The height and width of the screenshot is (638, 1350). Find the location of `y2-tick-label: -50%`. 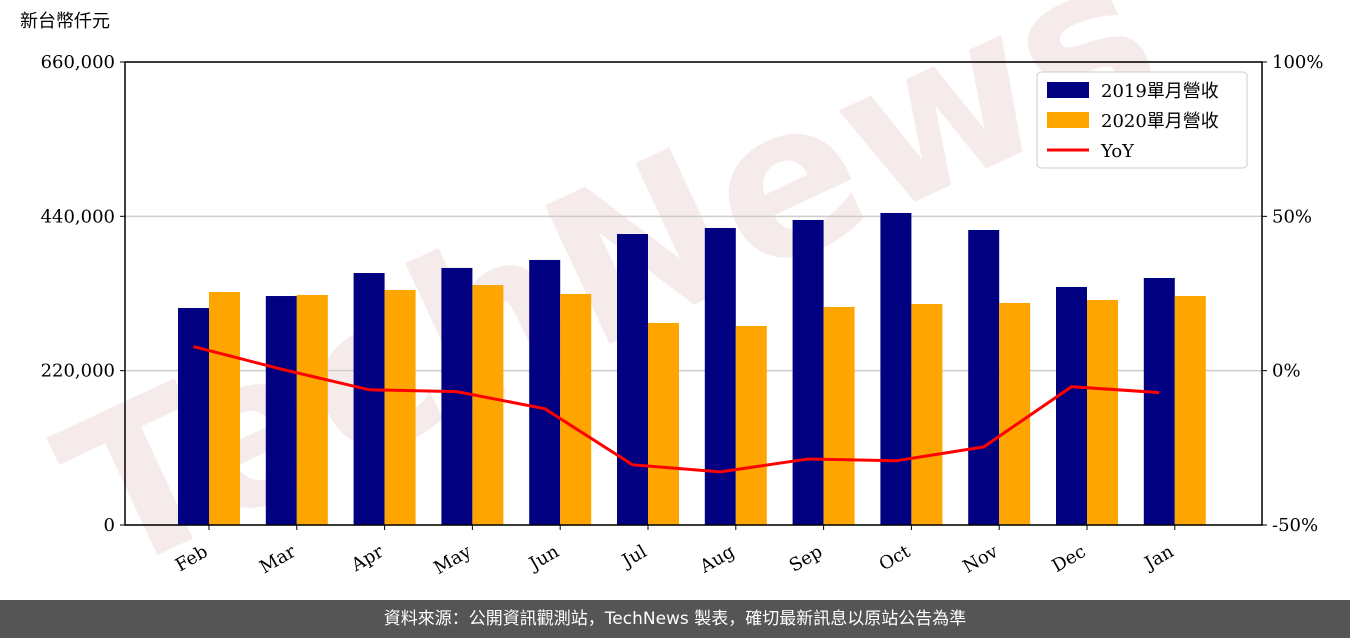

y2-tick-label: -50% is located at coordinates (1295, 525).